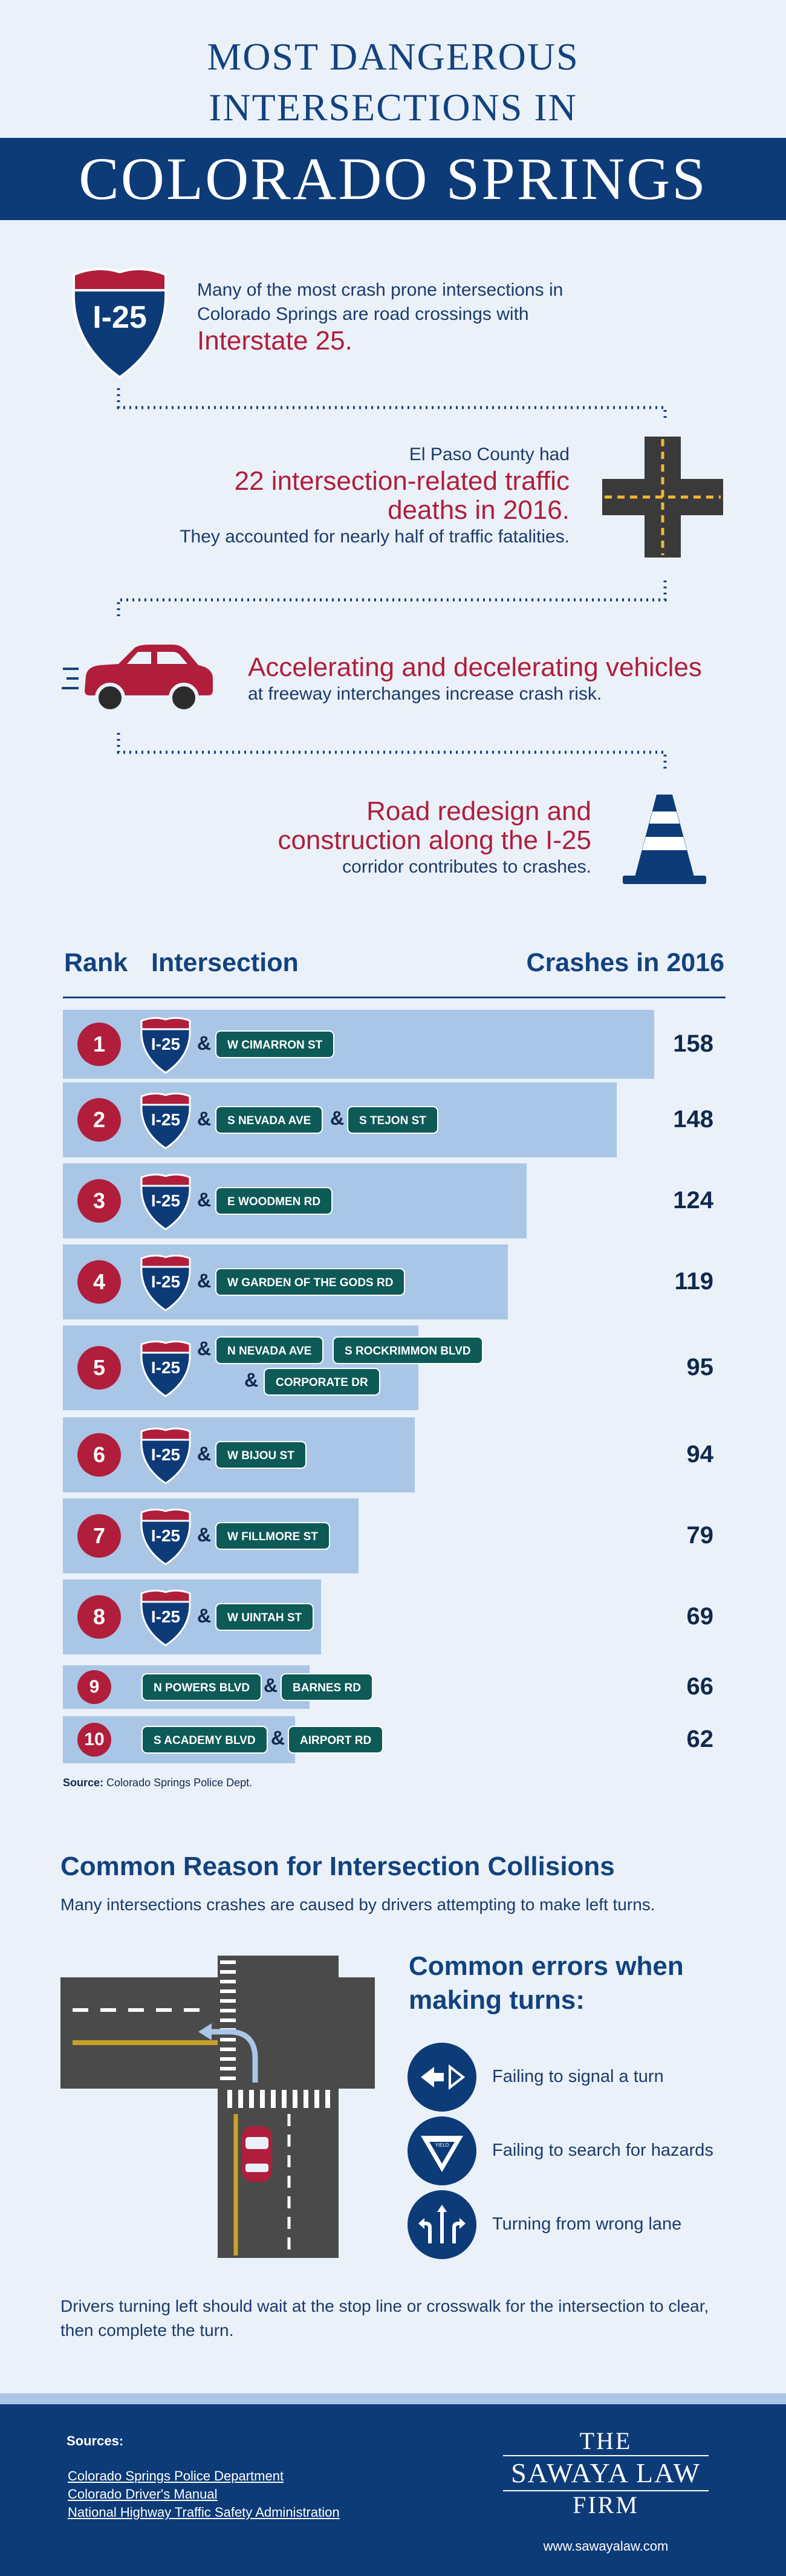 The image size is (786, 2576). I want to click on crash-count: 94, so click(700, 1454).